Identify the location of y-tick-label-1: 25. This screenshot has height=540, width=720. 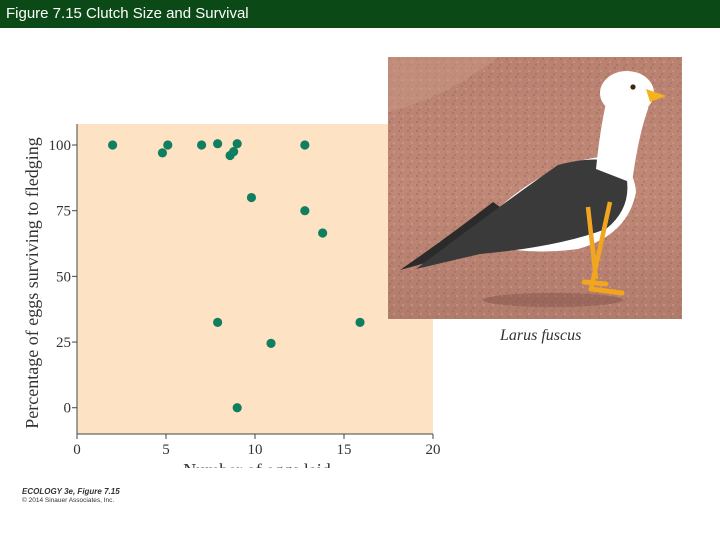
(63, 343).